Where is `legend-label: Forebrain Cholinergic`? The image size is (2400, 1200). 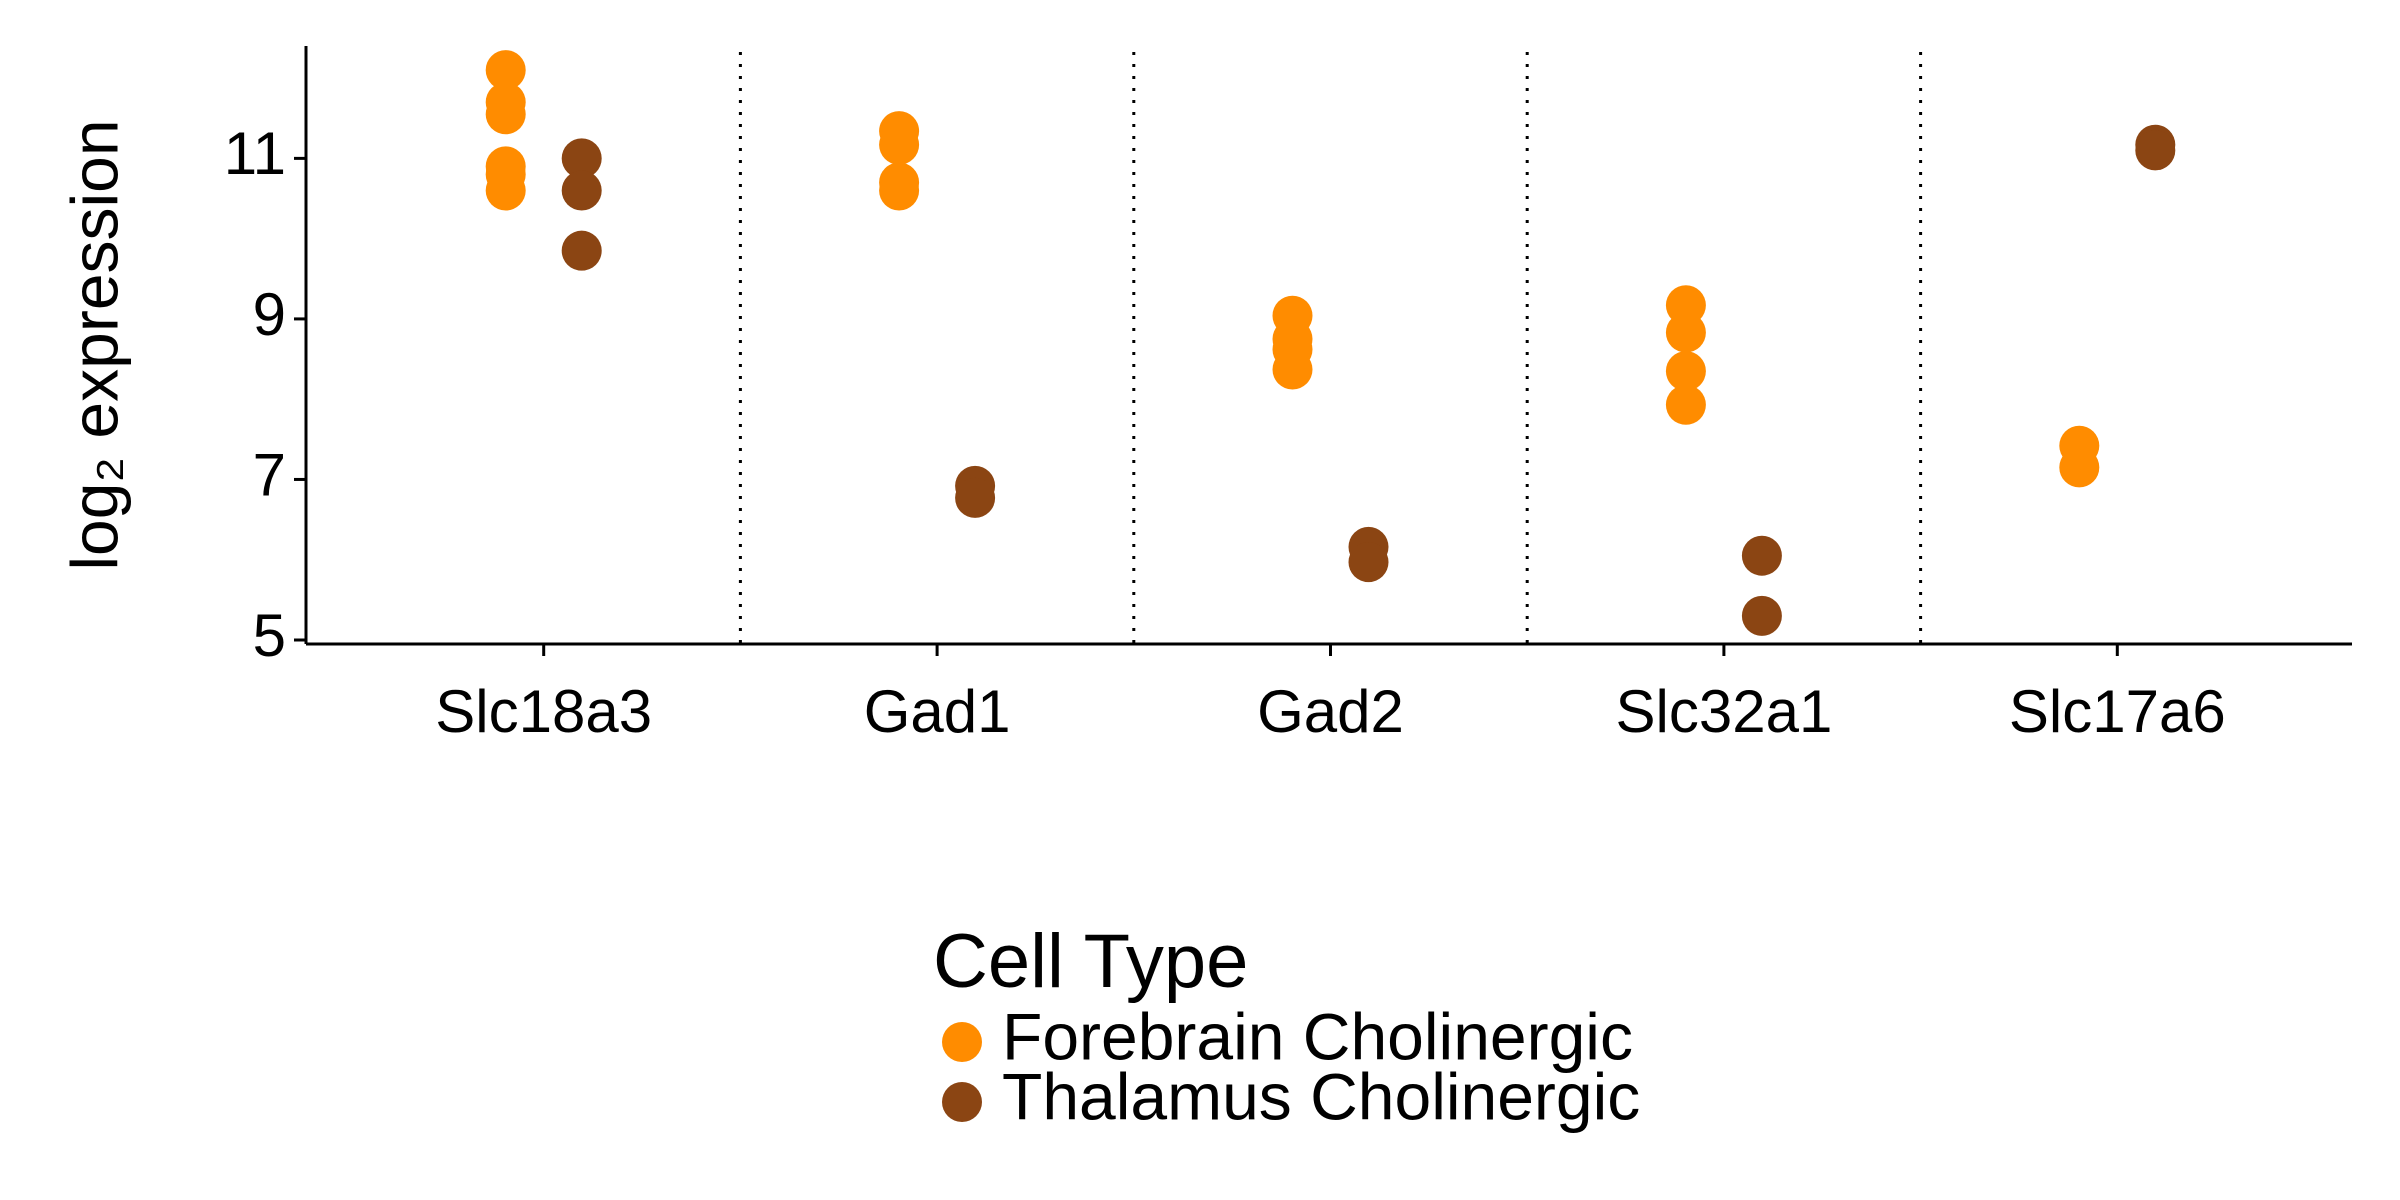 legend-label: Forebrain Cholinergic is located at coordinates (1317, 1036).